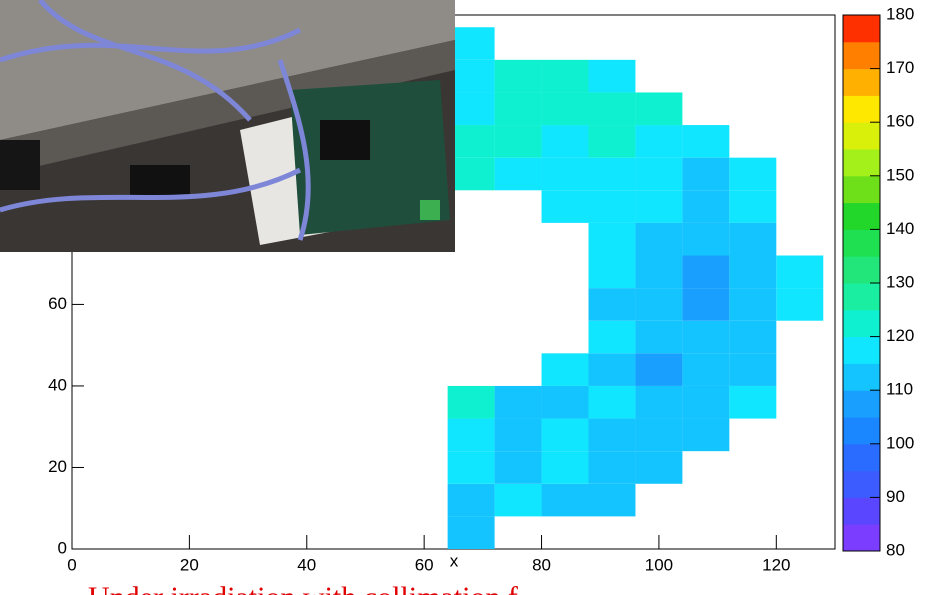  I want to click on x-tick-label: 80, so click(541, 564).